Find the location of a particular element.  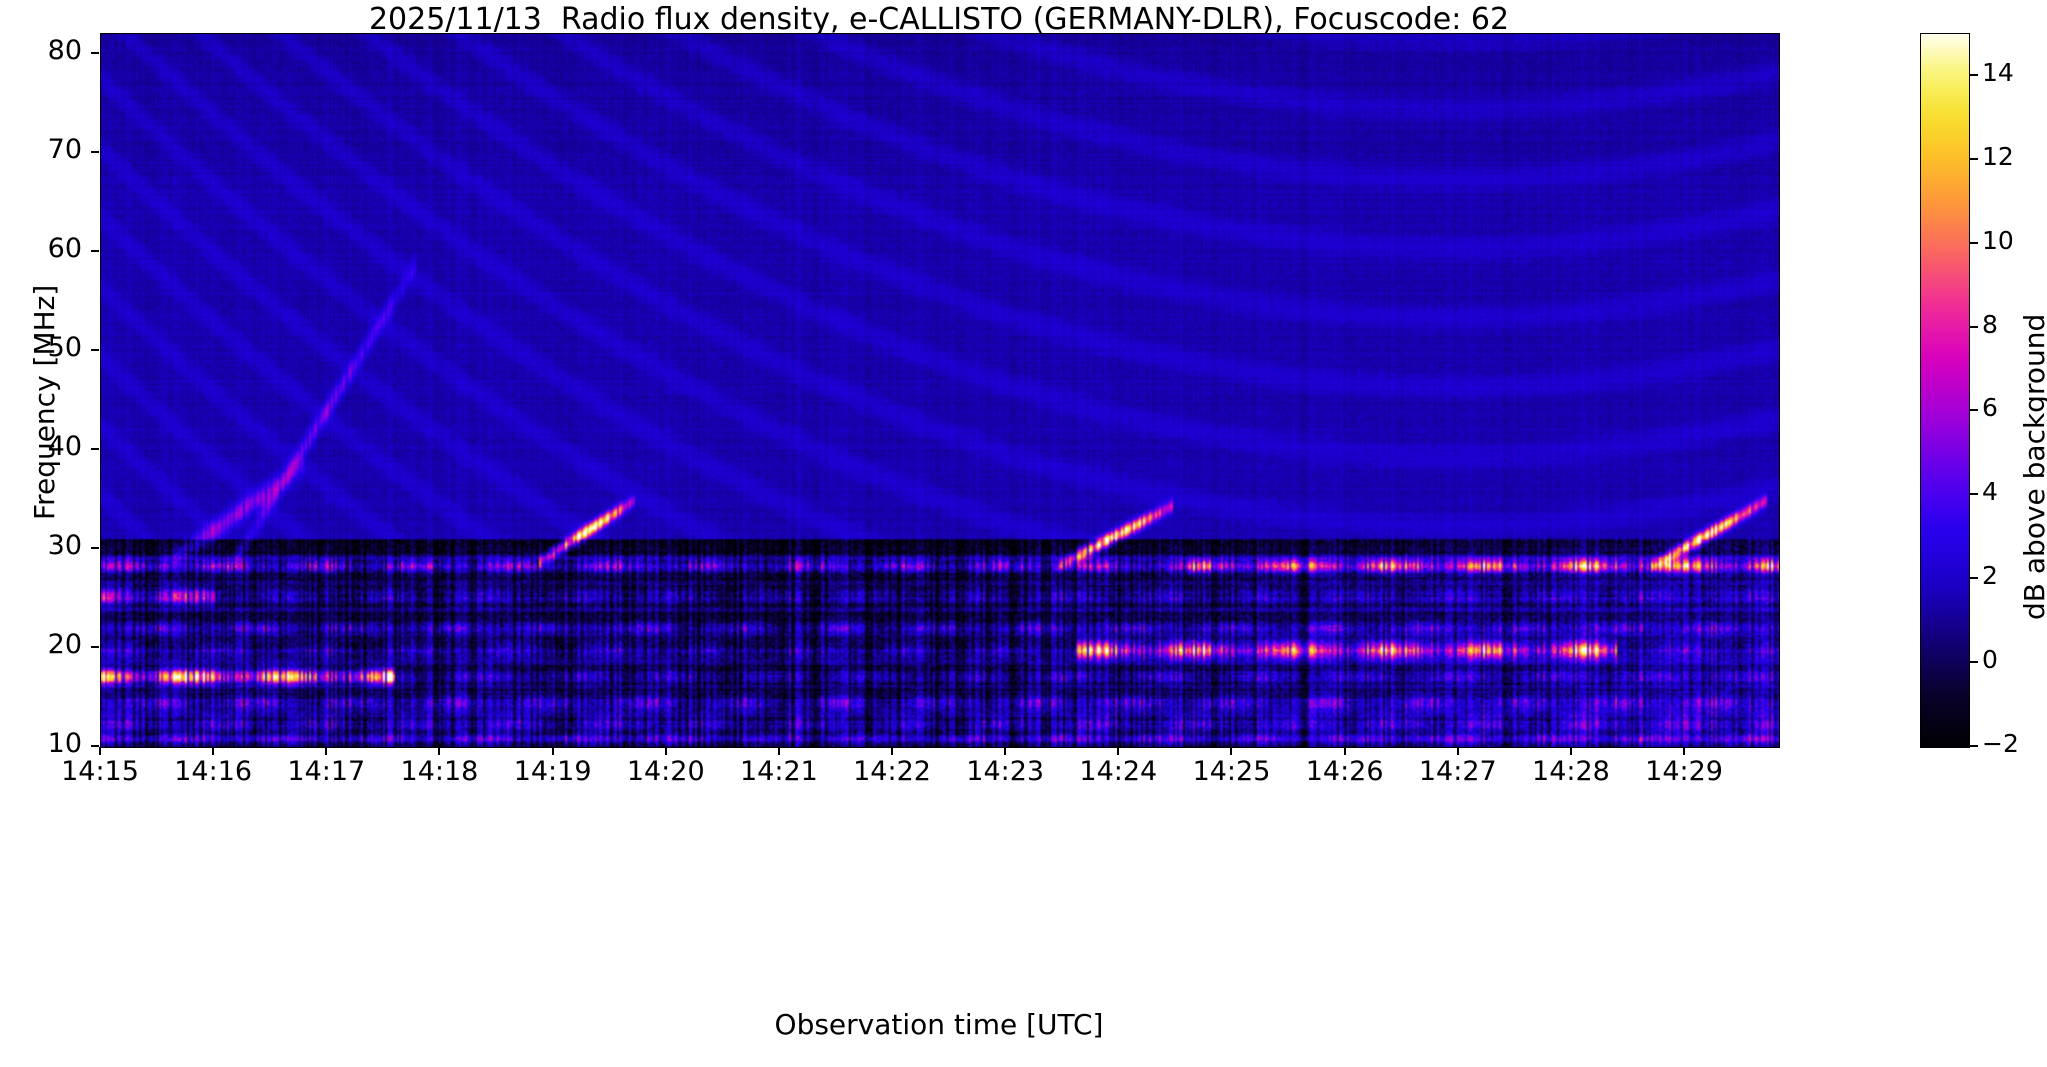

y-axis-label: Frequency [MHz] is located at coordinates (44, 402).